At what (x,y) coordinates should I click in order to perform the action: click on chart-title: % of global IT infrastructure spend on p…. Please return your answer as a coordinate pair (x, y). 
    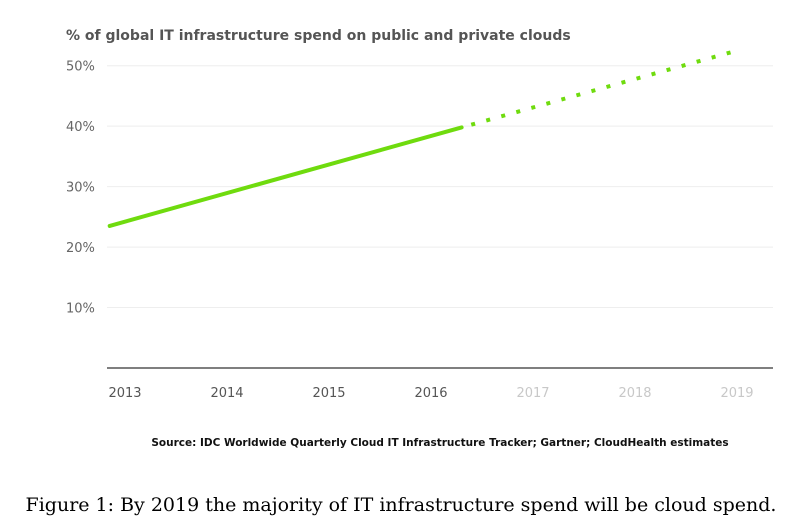
    Looking at the image, I should click on (318, 36).